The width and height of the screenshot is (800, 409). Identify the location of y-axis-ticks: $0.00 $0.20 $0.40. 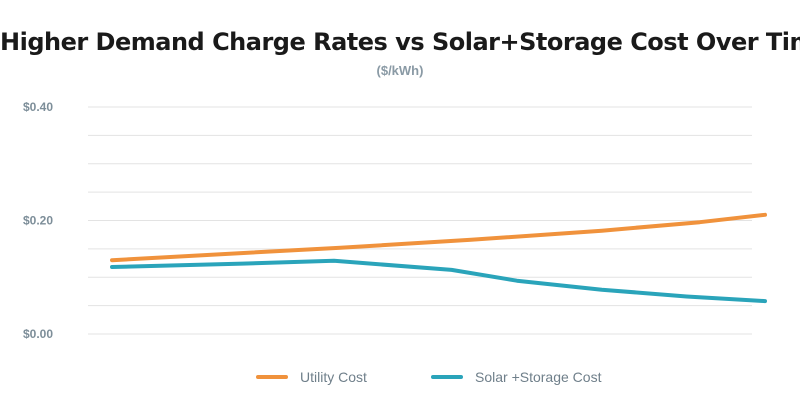
(38, 220).